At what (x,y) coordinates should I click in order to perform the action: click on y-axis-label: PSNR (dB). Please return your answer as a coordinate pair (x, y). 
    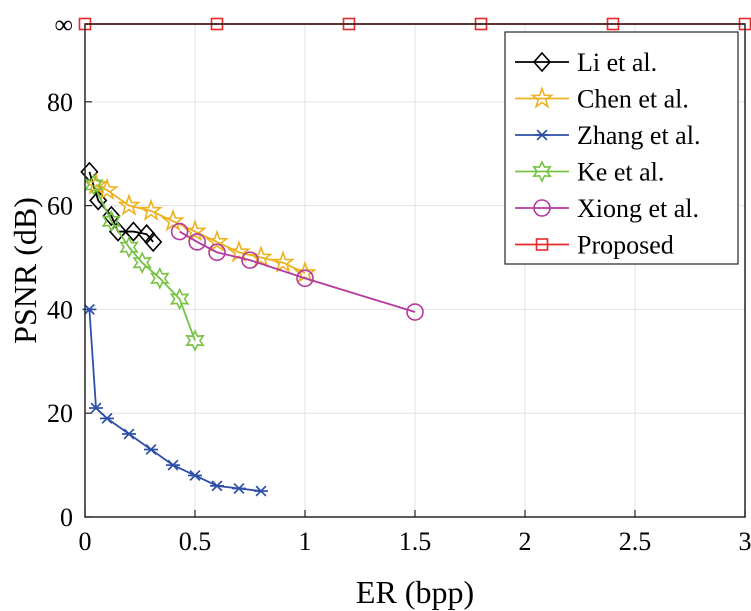
    Looking at the image, I should click on (25, 270).